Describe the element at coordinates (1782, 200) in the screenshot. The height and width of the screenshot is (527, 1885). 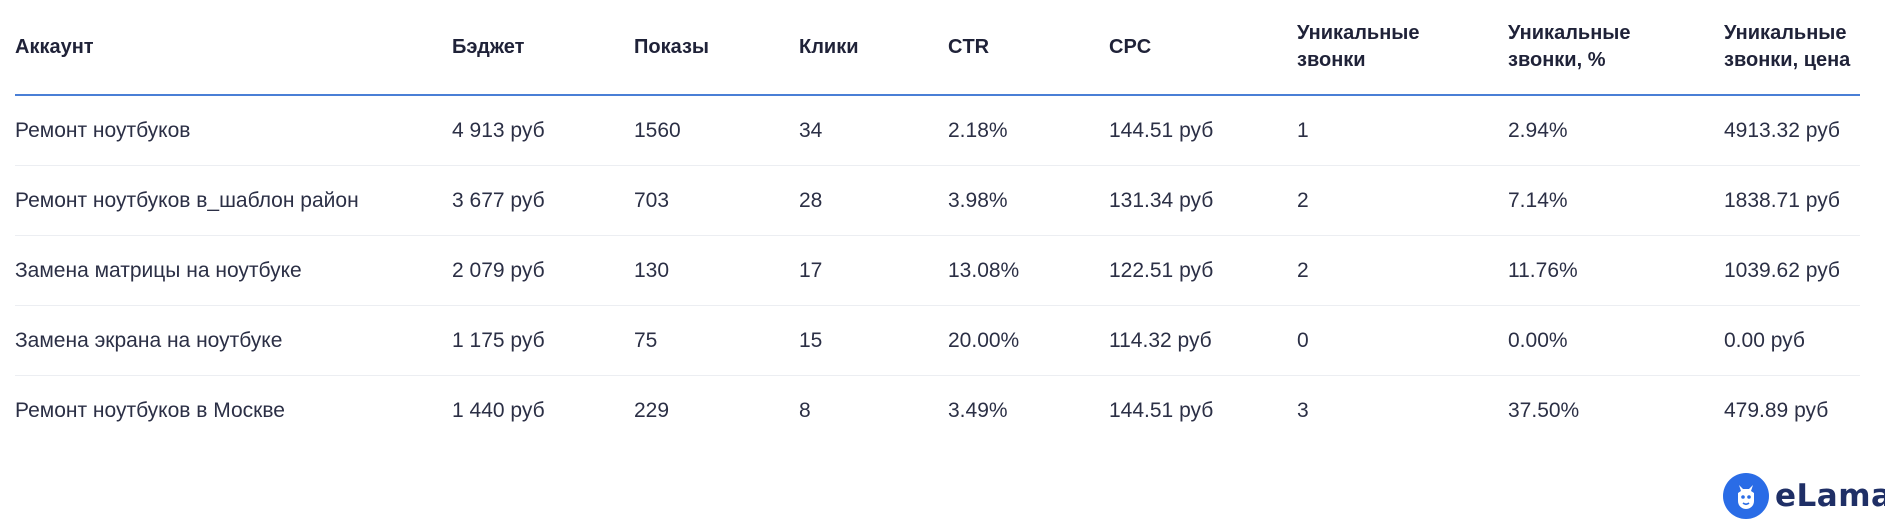
I see `cell-unique-calls-price: 1838.71 руб` at that location.